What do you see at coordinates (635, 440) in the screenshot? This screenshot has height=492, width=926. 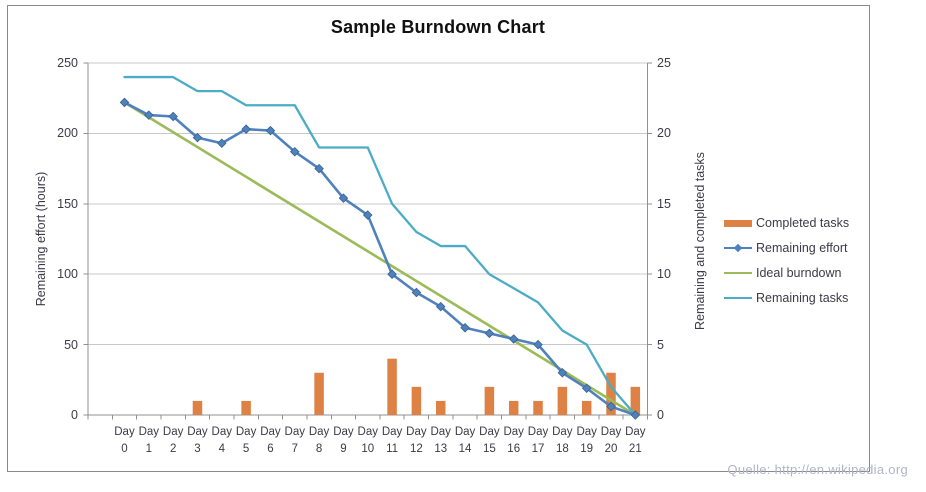 I see `x-axis-day-label-21: Day 21` at bounding box center [635, 440].